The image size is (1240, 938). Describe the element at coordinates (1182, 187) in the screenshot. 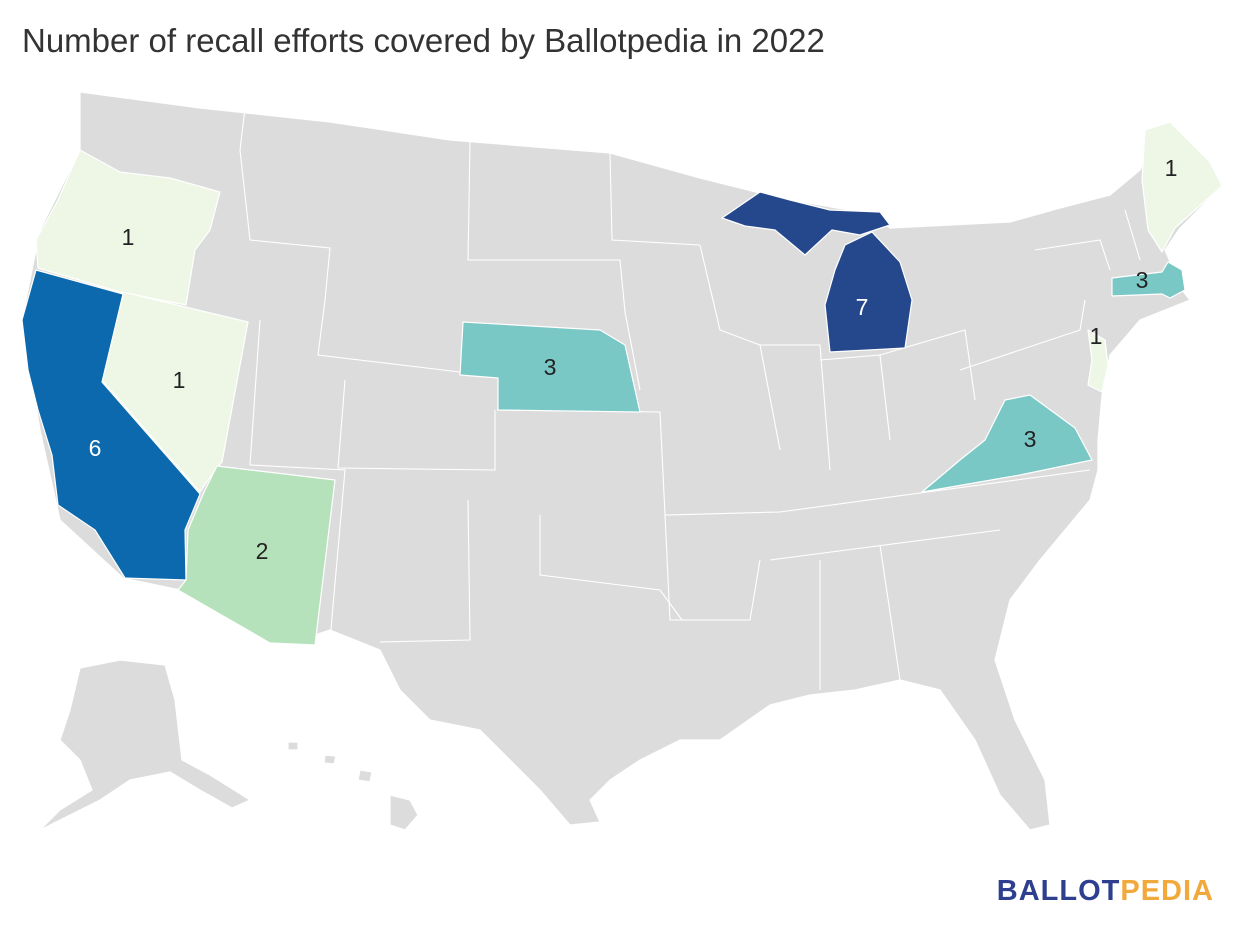

I see `state-maine` at that location.